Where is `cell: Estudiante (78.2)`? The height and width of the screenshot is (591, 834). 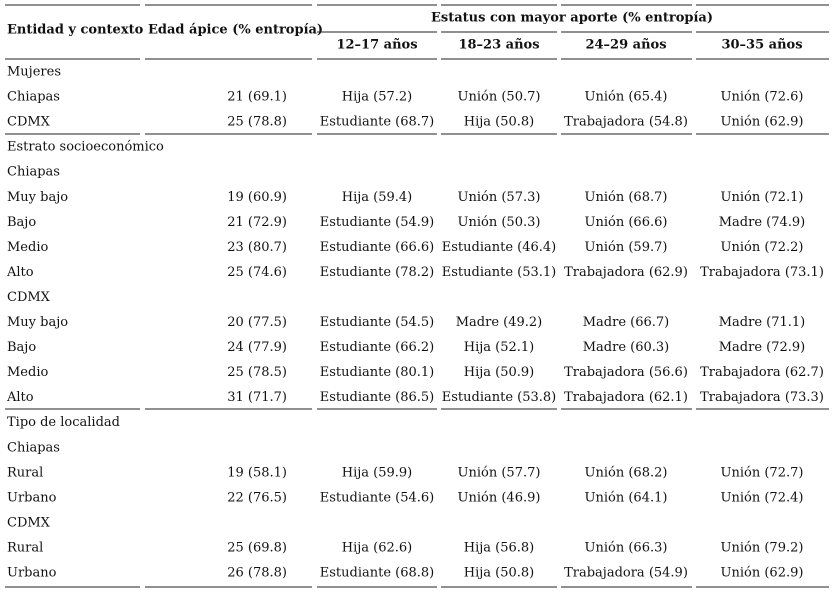
cell: Estudiante (78.2) is located at coordinates (377, 272).